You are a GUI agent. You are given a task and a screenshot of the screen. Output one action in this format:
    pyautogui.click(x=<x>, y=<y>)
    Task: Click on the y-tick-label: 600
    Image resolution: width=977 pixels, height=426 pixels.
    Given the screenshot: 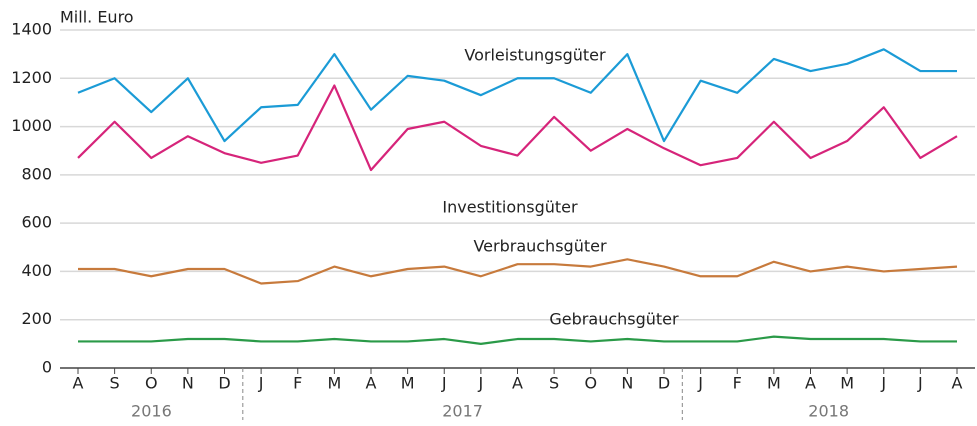 What is the action you would take?
    pyautogui.click(x=36, y=222)
    